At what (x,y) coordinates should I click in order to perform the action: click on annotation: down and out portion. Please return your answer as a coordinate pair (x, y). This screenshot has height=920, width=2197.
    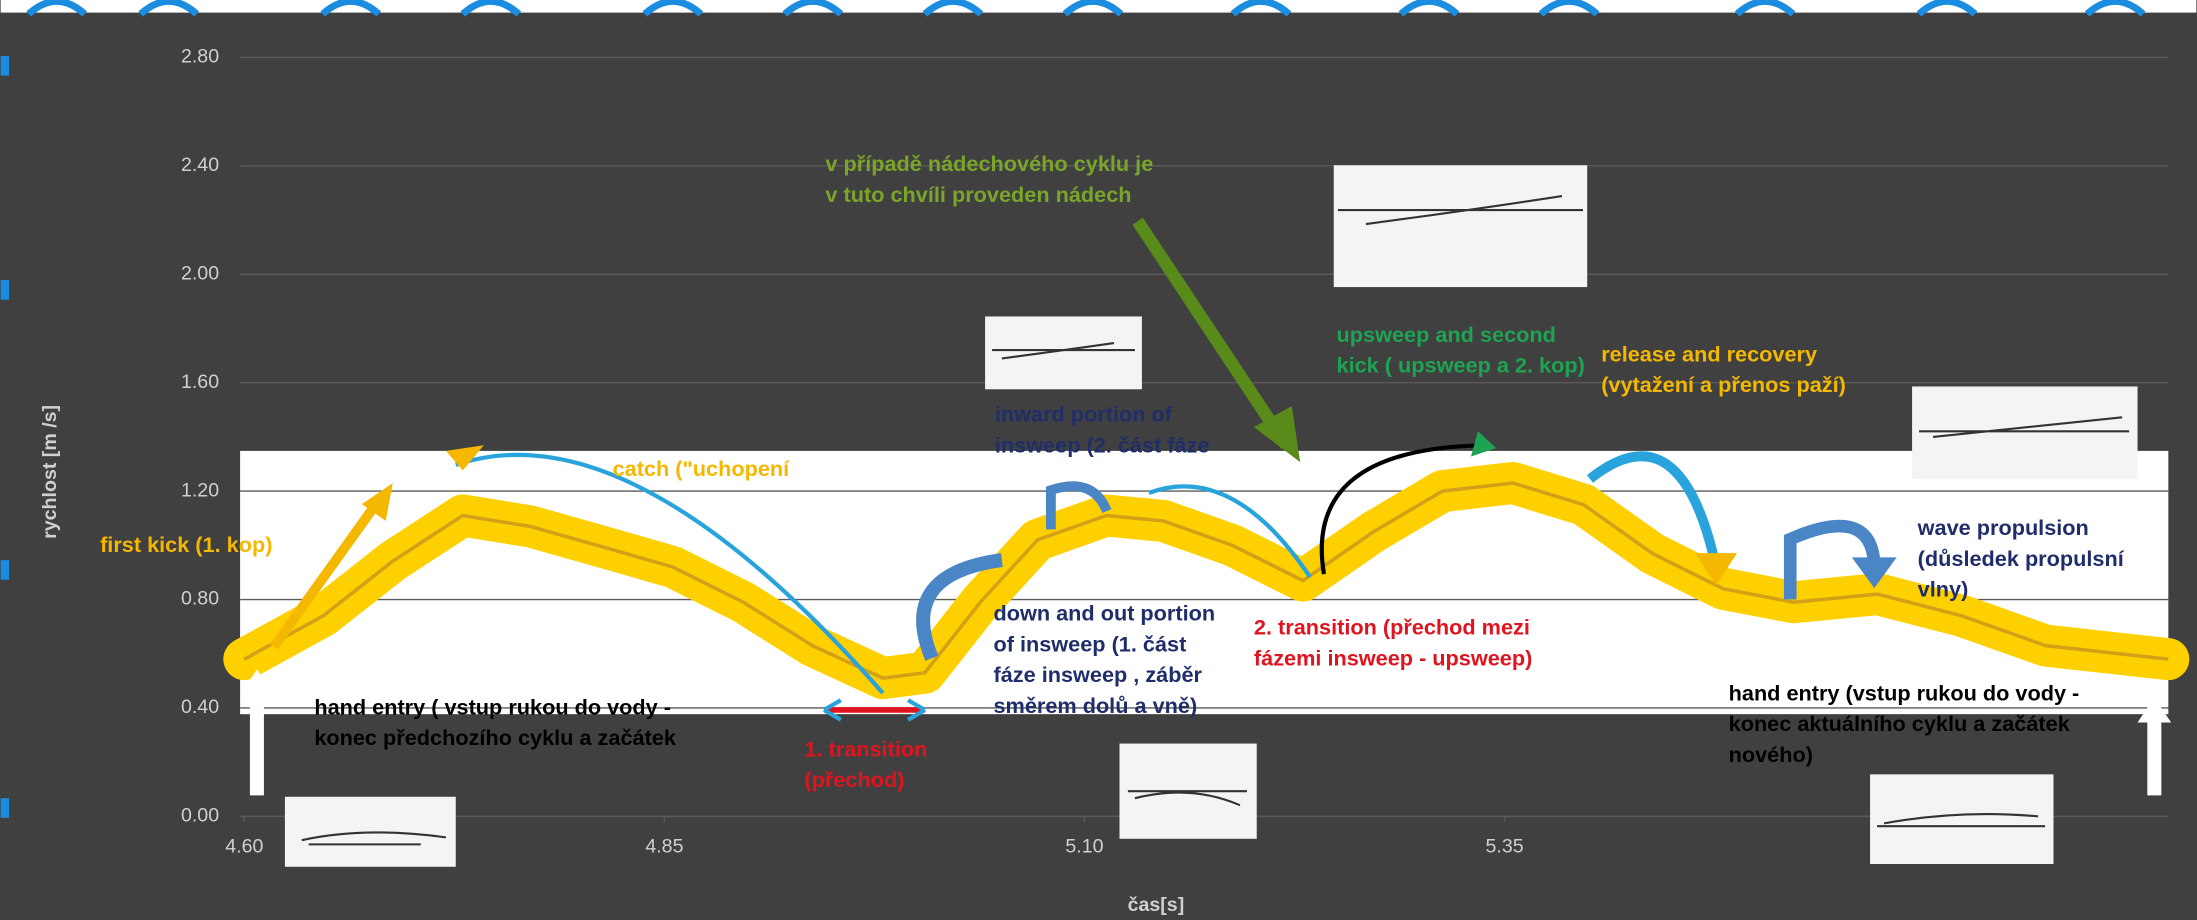
    Looking at the image, I should click on (1104, 612).